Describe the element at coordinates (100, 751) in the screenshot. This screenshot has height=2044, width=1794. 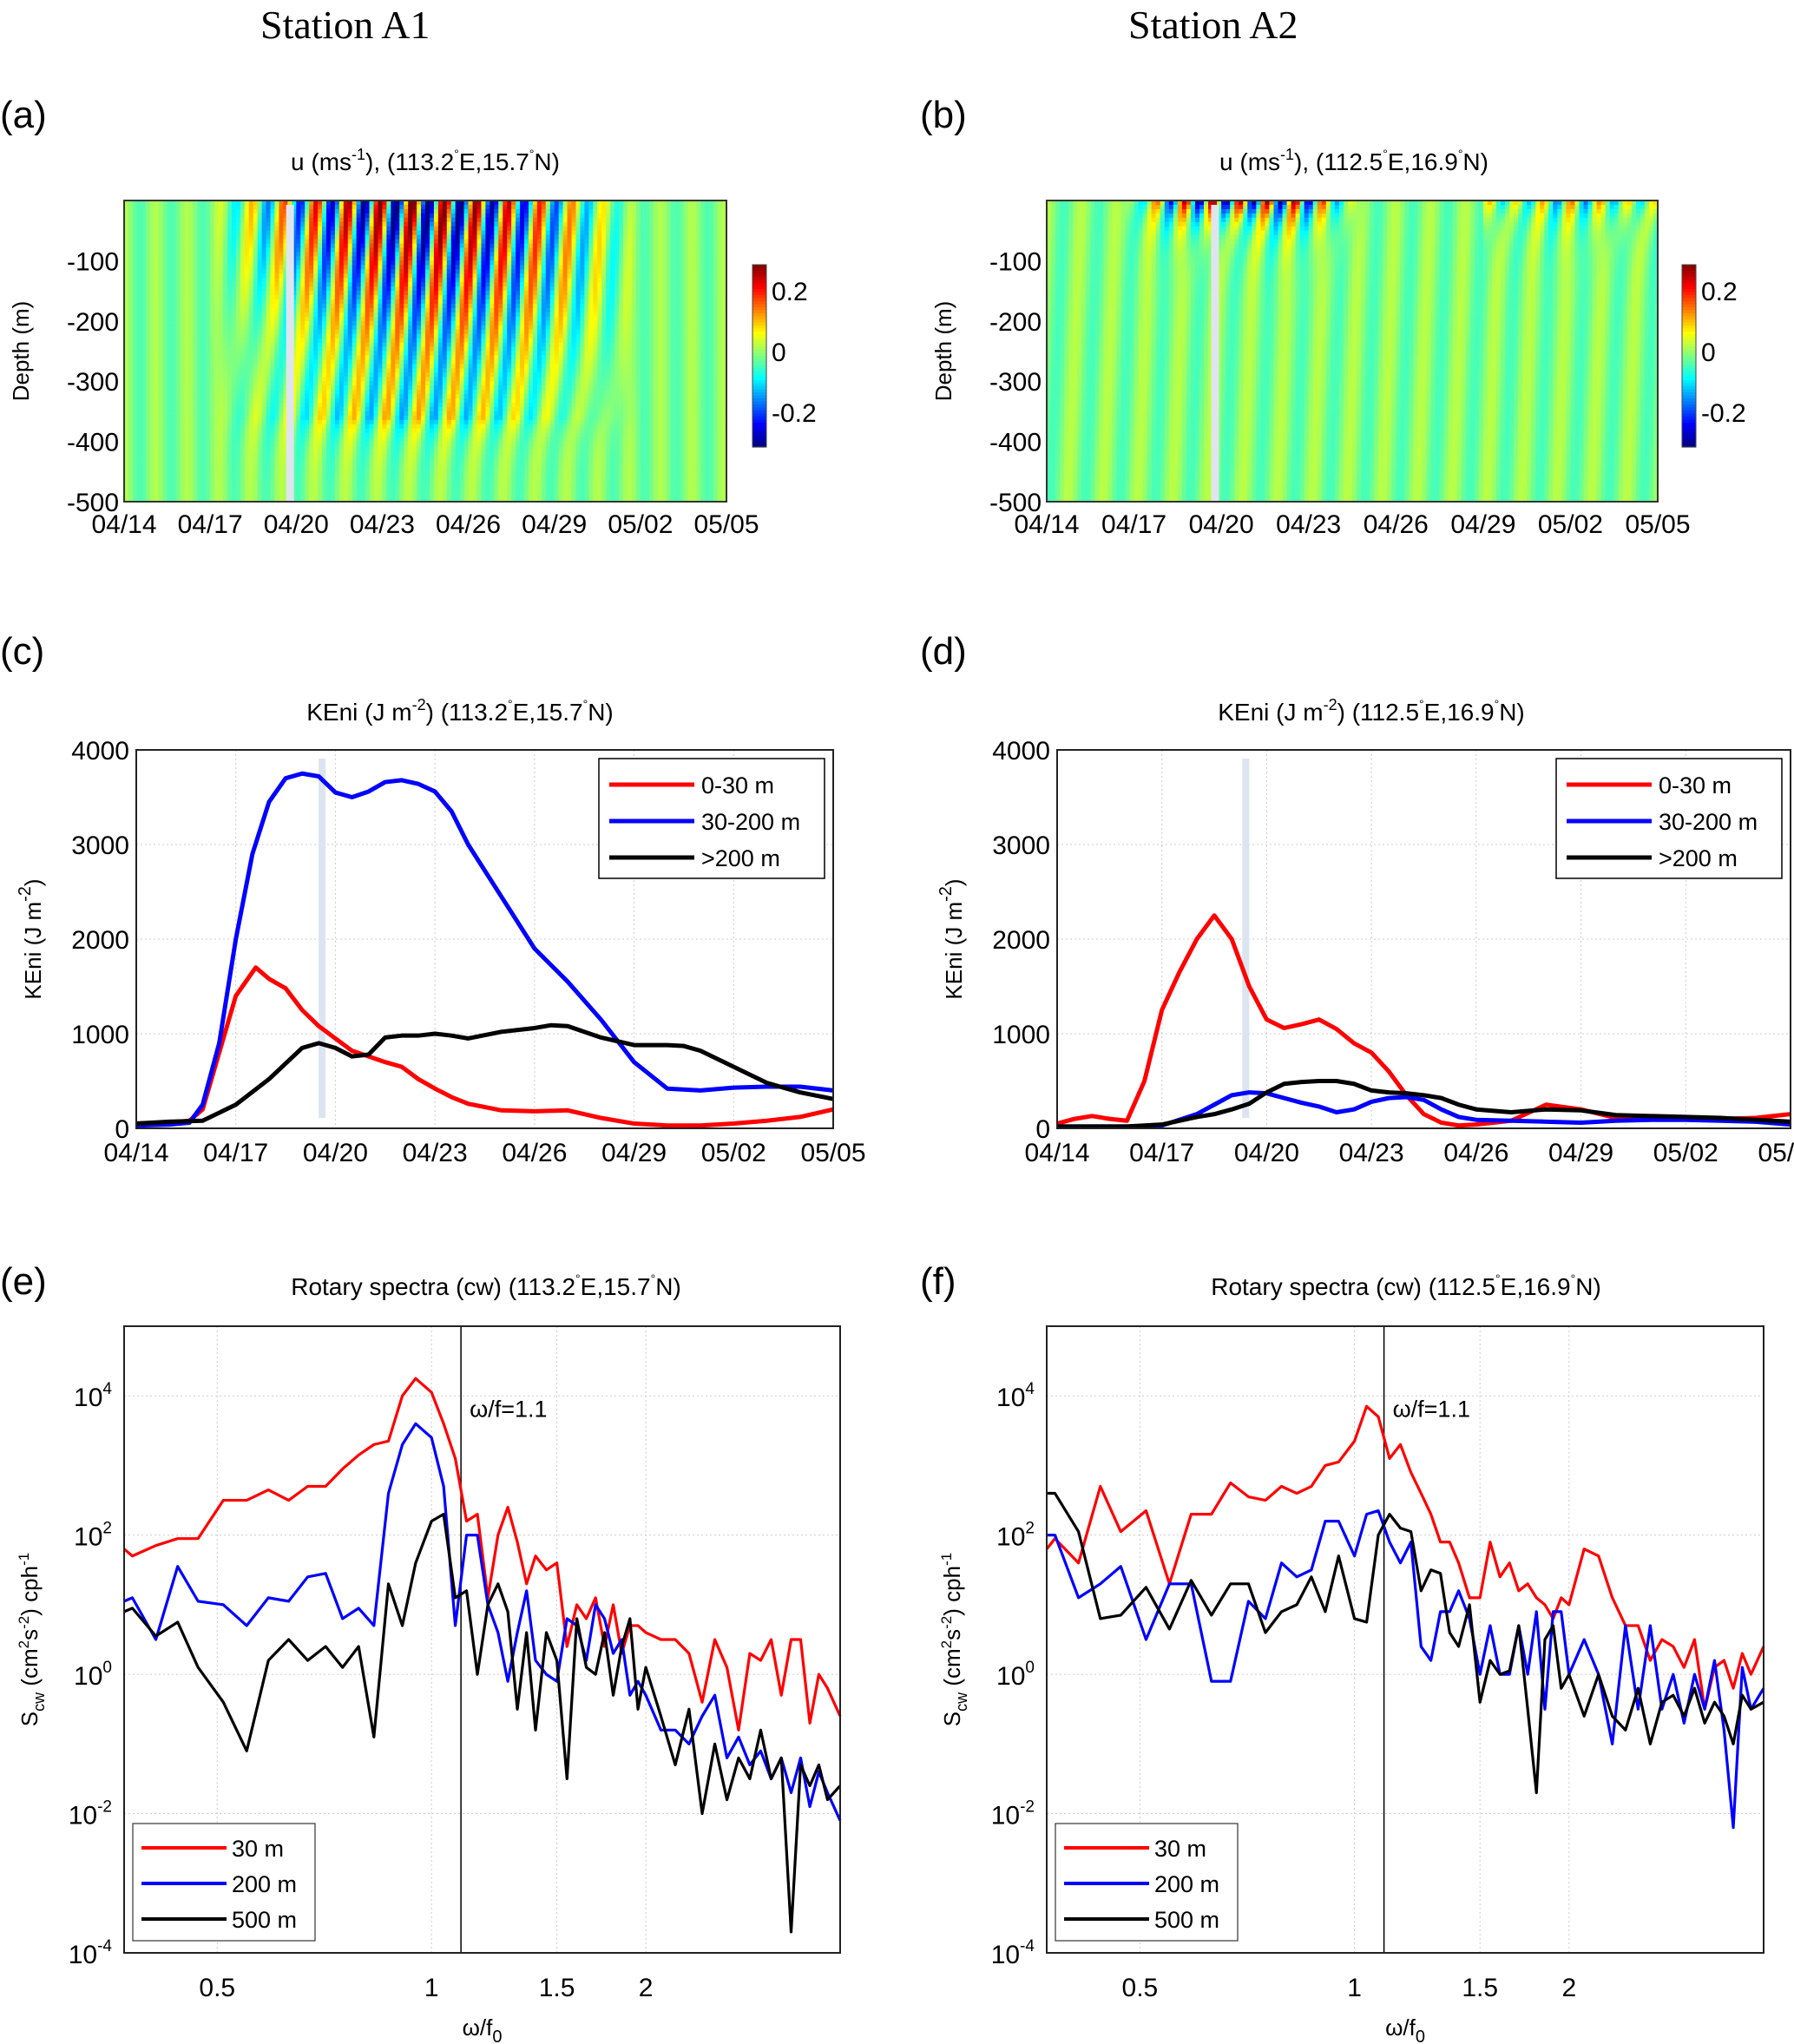
I see `y-tick-label: 4000` at that location.